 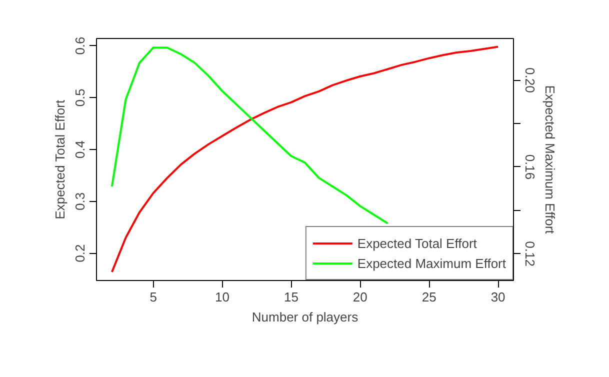 What do you see at coordinates (222, 297) in the screenshot?
I see `x-tick-label: 10` at bounding box center [222, 297].